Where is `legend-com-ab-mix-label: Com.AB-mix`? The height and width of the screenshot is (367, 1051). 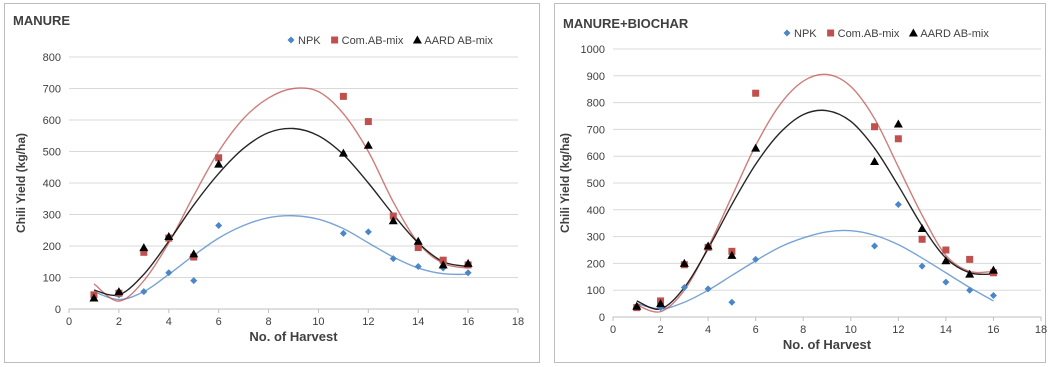 legend-com-ab-mix-label: Com.AB-mix is located at coordinates (869, 34).